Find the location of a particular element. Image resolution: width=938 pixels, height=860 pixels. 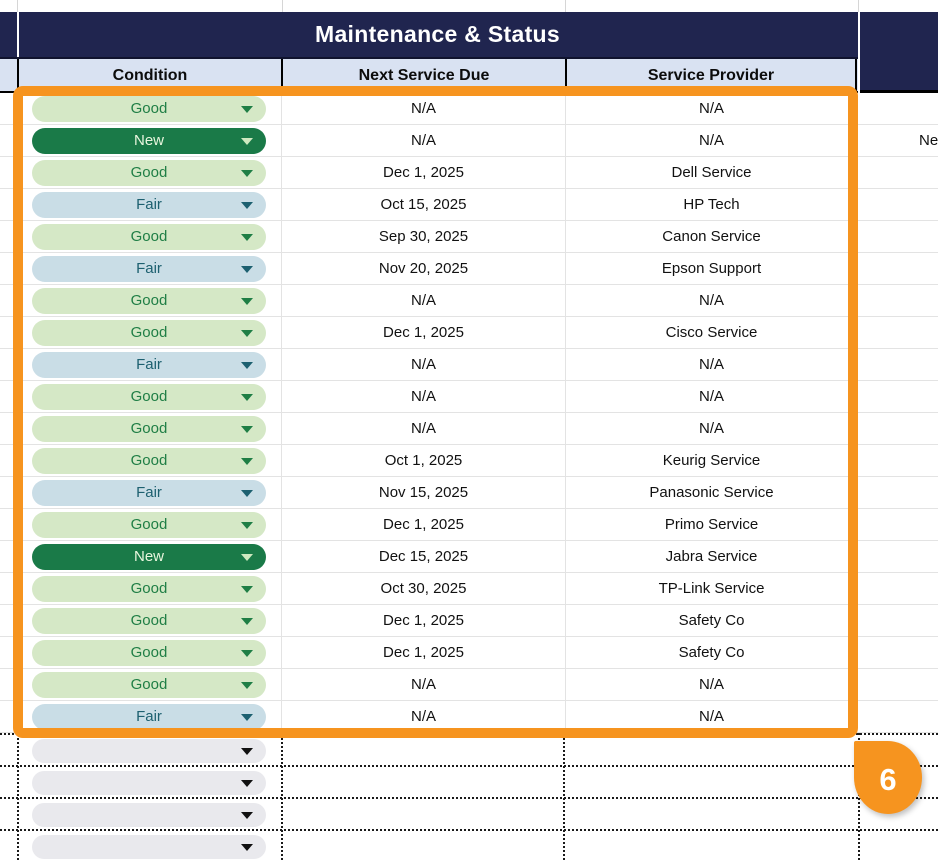

service-provider-cell: Keurig Service is located at coordinates (711, 460).